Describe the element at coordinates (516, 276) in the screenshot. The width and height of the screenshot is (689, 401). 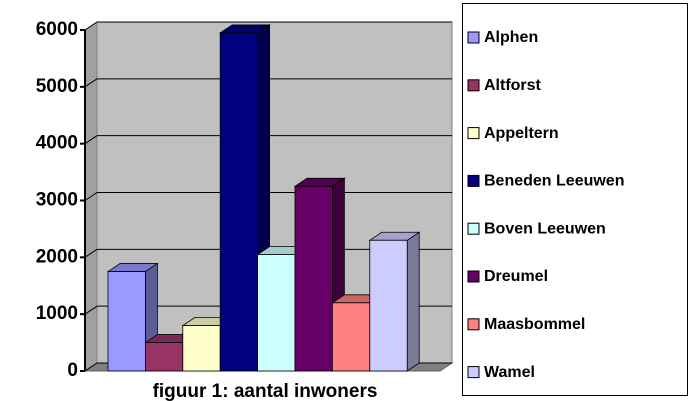
I see `legend-label: Dreumel` at that location.